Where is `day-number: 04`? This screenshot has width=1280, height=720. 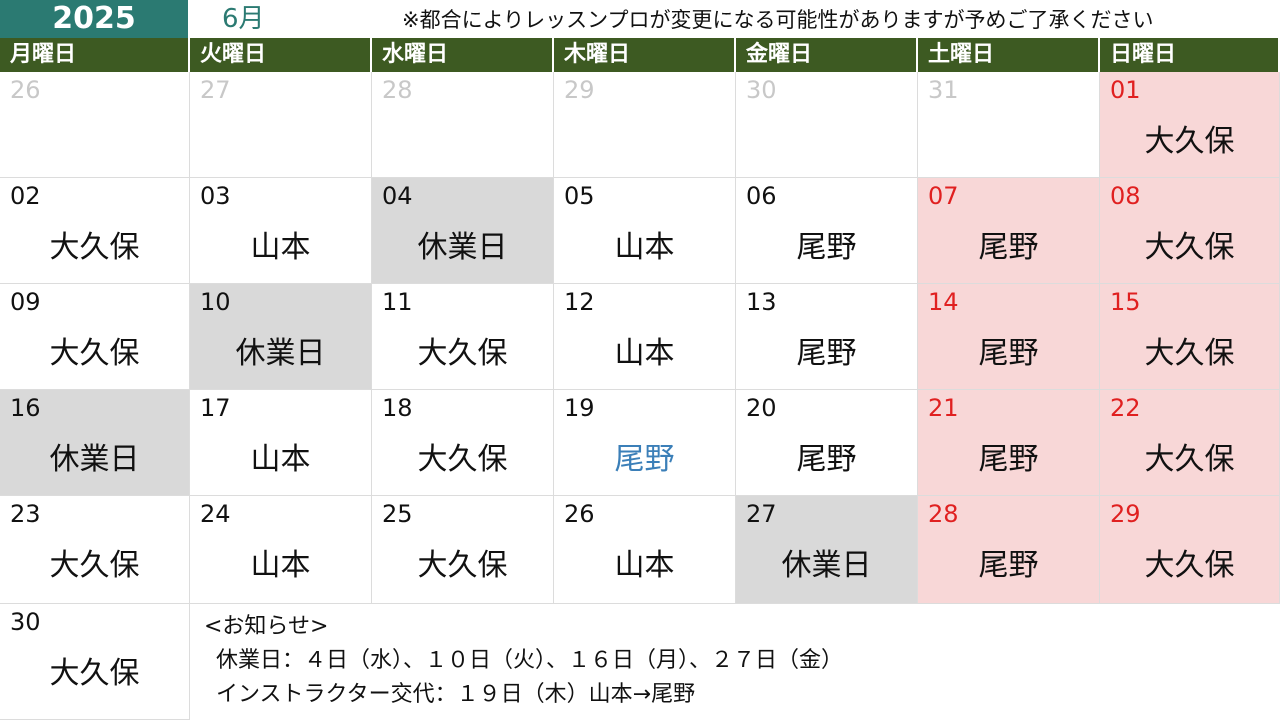
day-number: 04 is located at coordinates (397, 196).